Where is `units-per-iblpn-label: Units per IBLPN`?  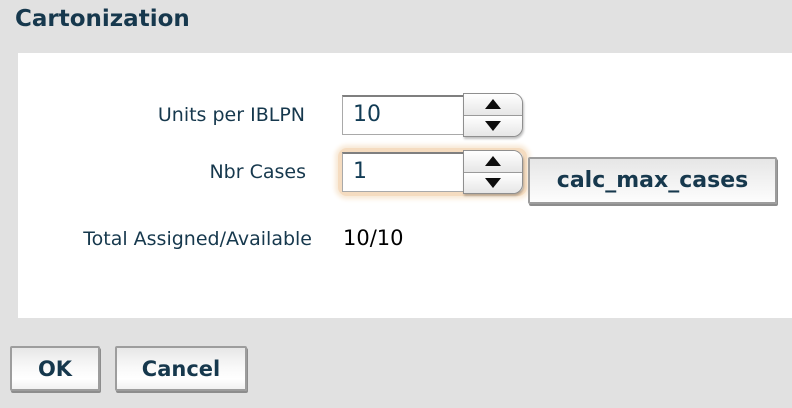 units-per-iblpn-label: Units per IBLPN is located at coordinates (231, 115).